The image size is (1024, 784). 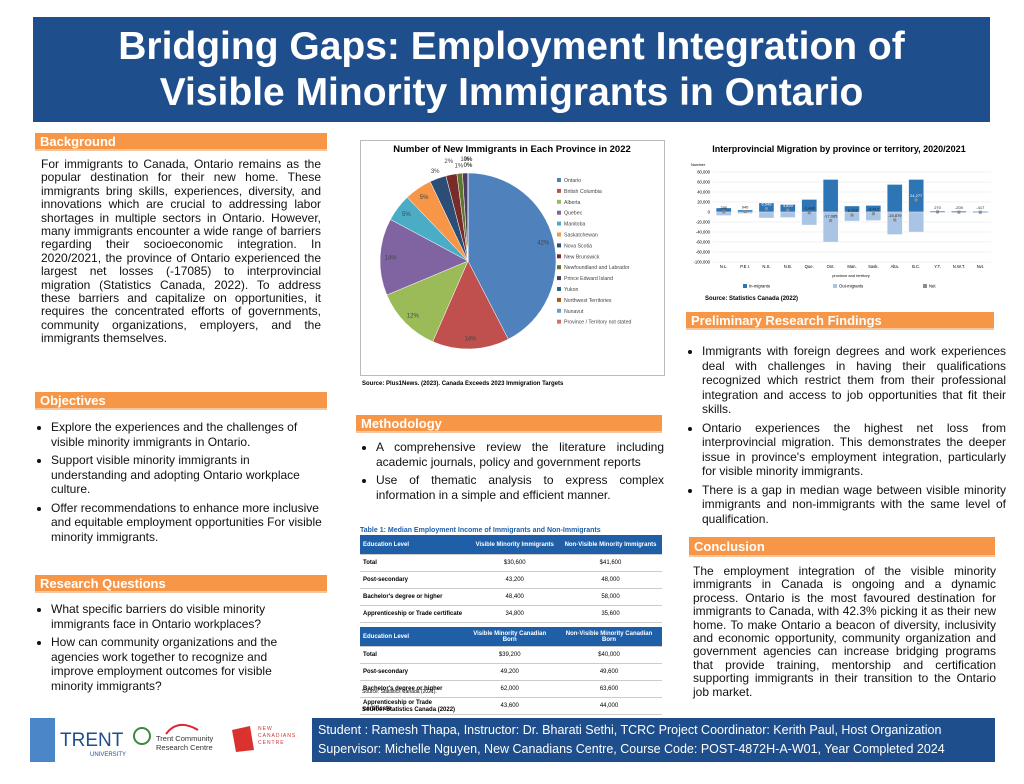 What do you see at coordinates (515, 597) in the screenshot?
I see `cell: 48,400` at bounding box center [515, 597].